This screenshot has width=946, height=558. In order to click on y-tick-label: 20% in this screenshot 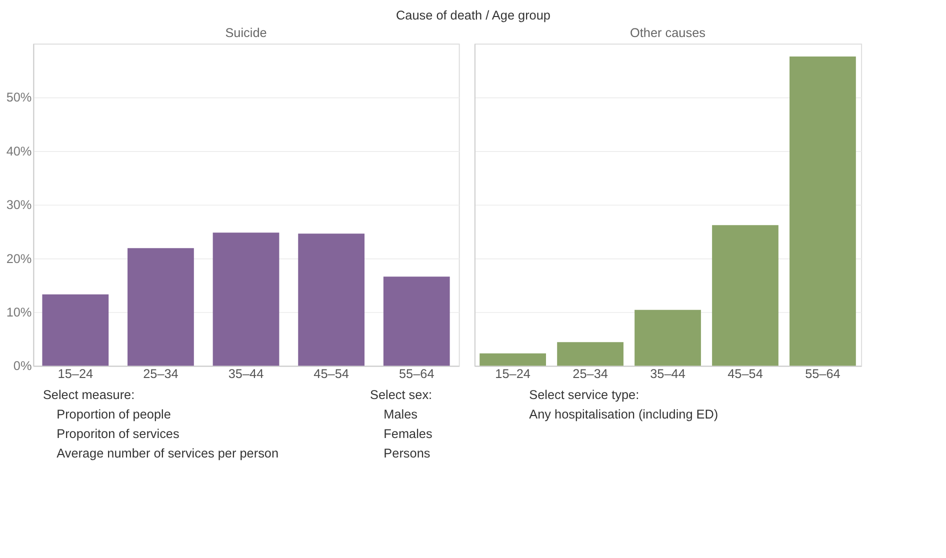, I will do `click(19, 259)`.